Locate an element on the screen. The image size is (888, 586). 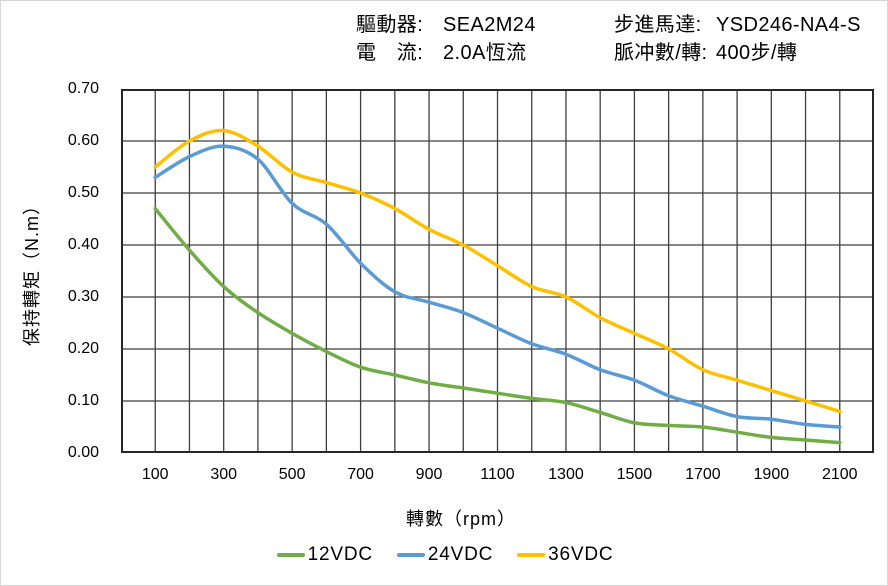
header-row: 脈冲數/轉: 400步/轉 is located at coordinates (737, 53).